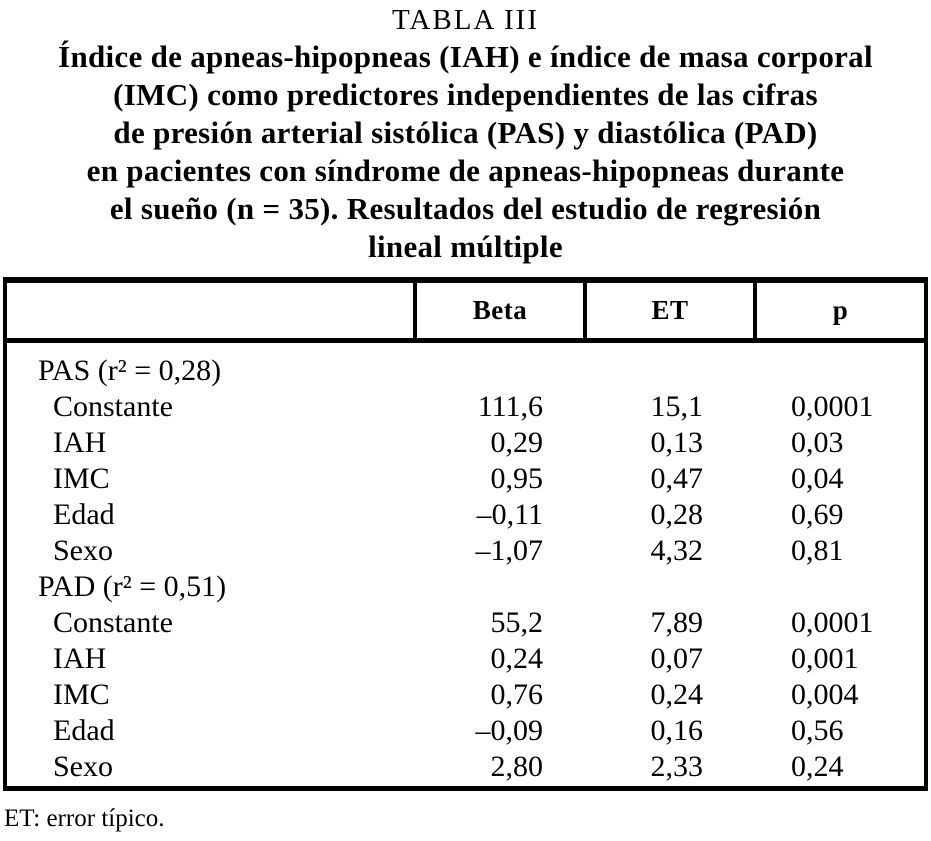 The image size is (931, 841). I want to click on et-value: 7,89, so click(677, 622).